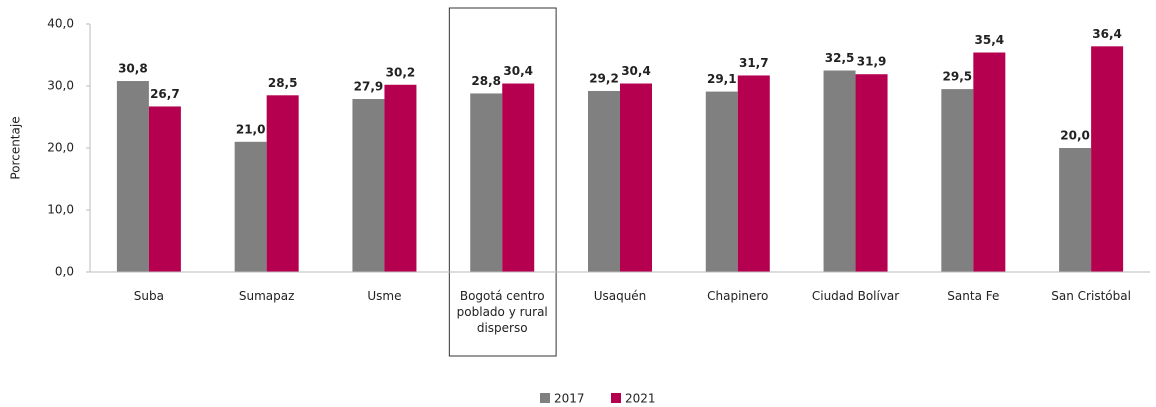 The image size is (1156, 407). I want to click on value-label: 26,7, so click(165, 94).